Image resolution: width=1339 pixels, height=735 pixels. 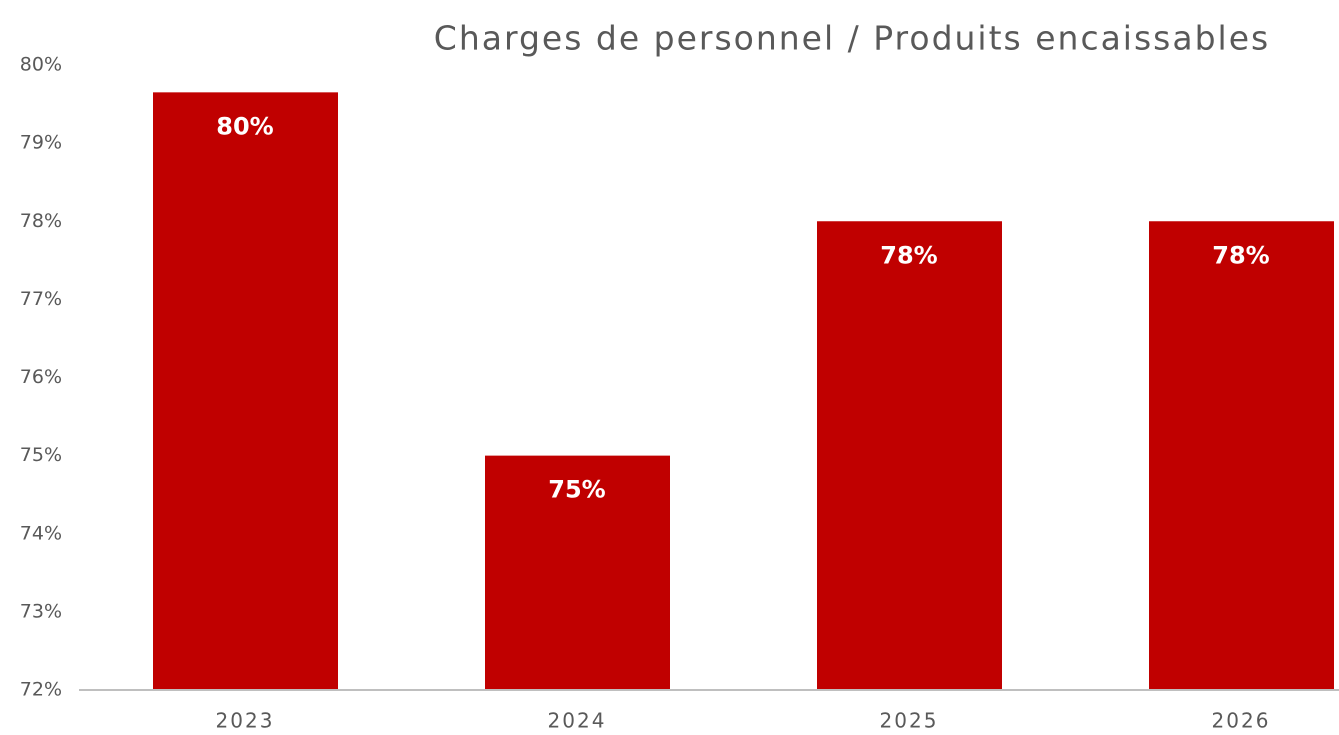 I want to click on x-tick-label: 2024, so click(x=577, y=721).